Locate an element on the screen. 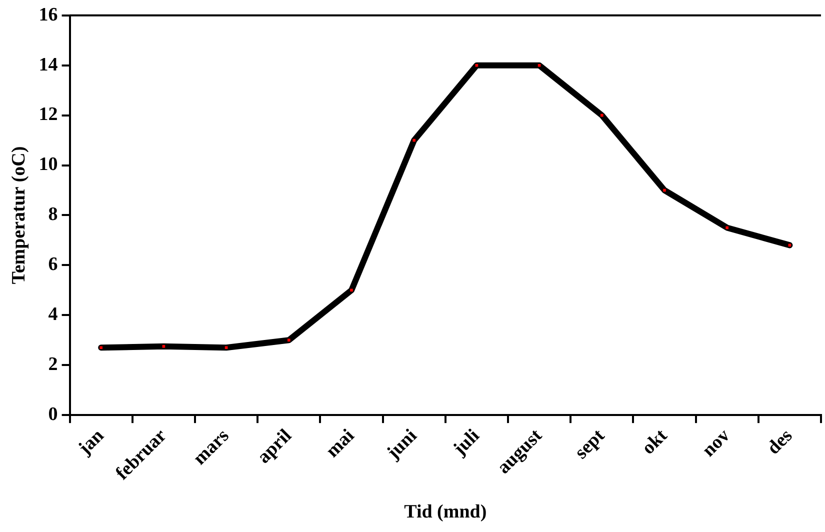  y-tick-label: 0 is located at coordinates (53, 414).